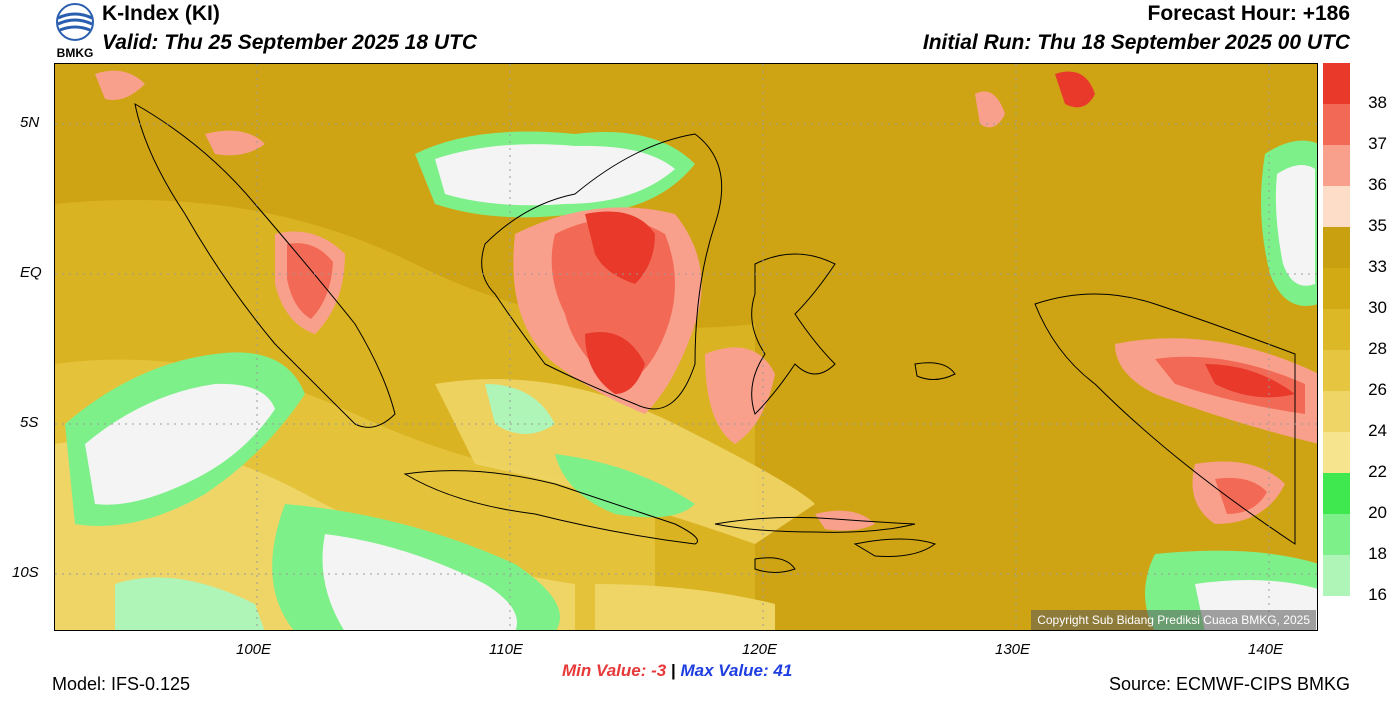  What do you see at coordinates (29, 422) in the screenshot?
I see `lat-tick-5s: 5S` at bounding box center [29, 422].